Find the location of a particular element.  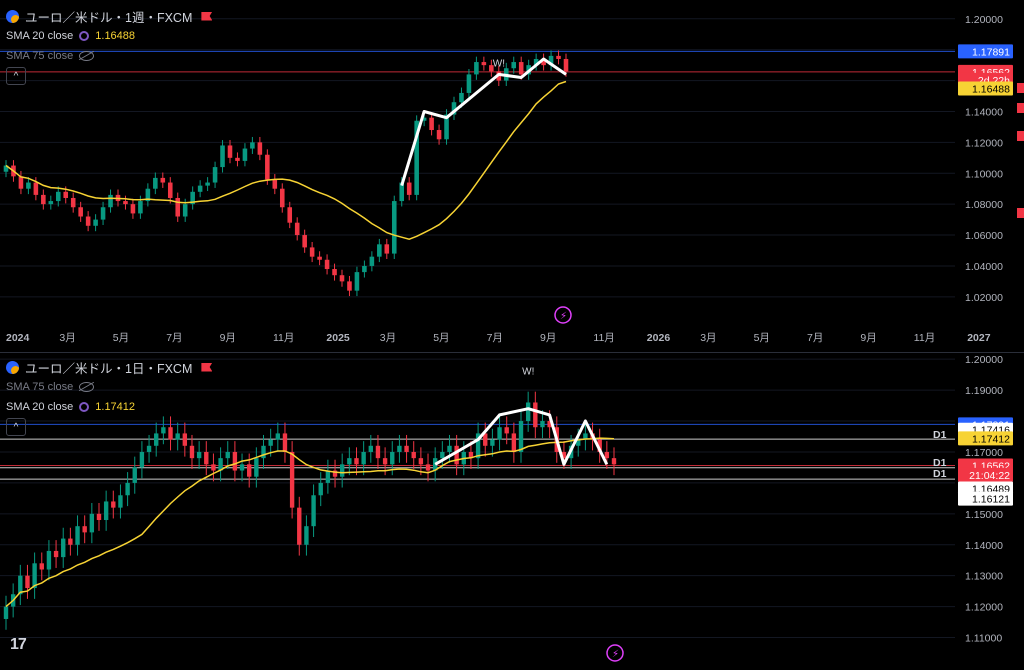

y-tick-label: 1.13000 is located at coordinates (984, 577).